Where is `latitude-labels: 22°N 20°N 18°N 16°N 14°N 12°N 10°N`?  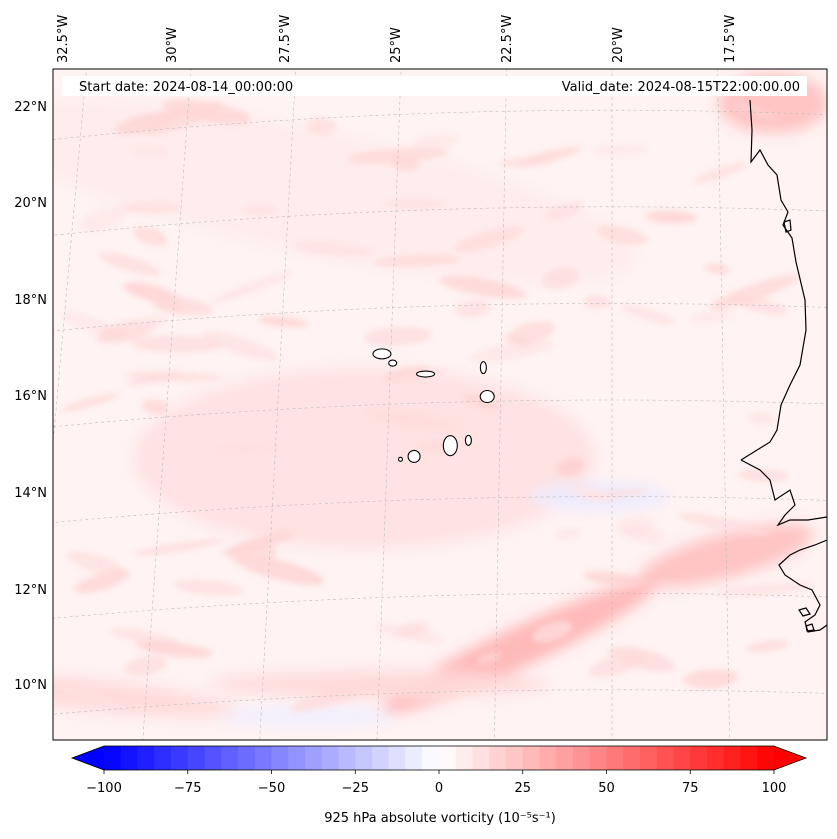 latitude-labels: 22°N 20°N 18°N 16°N 14°N 12°N 10°N is located at coordinates (30, 396).